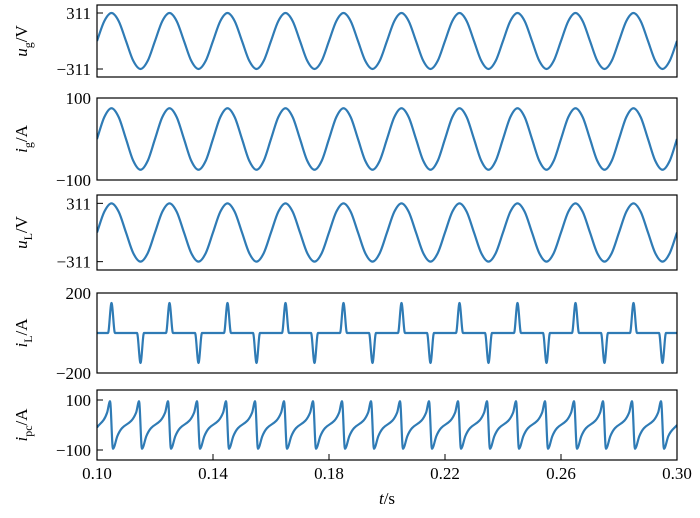 The image size is (700, 518). I want to click on x-tick-label: 0.26, so click(561, 473).